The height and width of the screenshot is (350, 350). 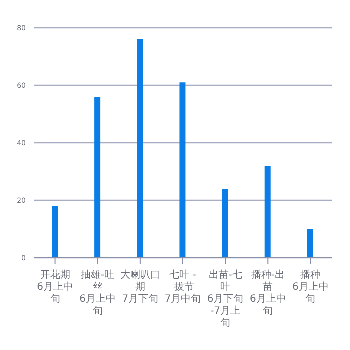 I want to click on x-tick-label: 七叶 - 拔节 7月中旬, so click(x=183, y=287).